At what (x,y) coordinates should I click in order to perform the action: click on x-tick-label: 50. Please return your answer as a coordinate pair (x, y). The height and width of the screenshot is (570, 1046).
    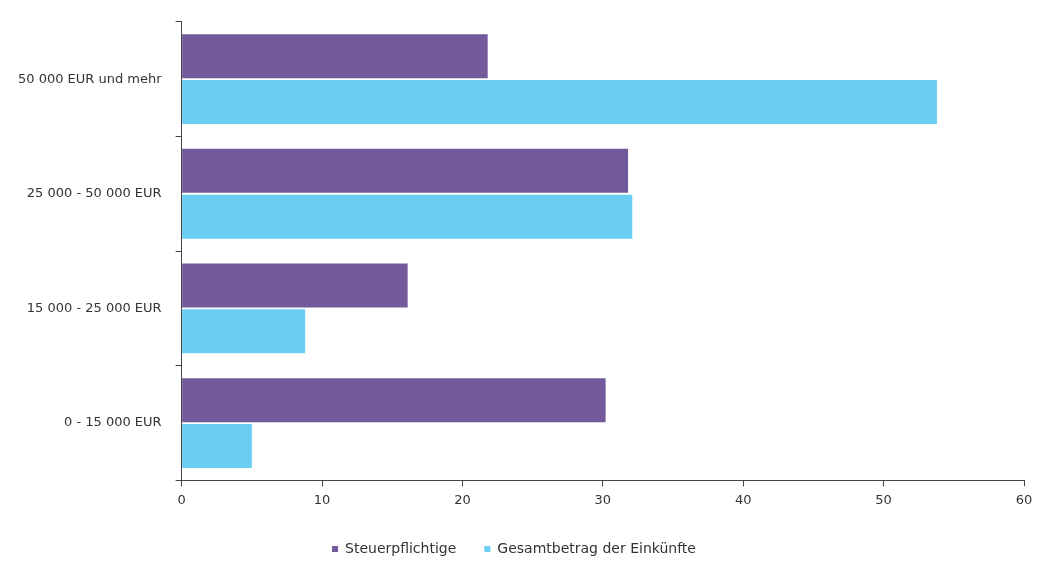
    Looking at the image, I should click on (883, 499).